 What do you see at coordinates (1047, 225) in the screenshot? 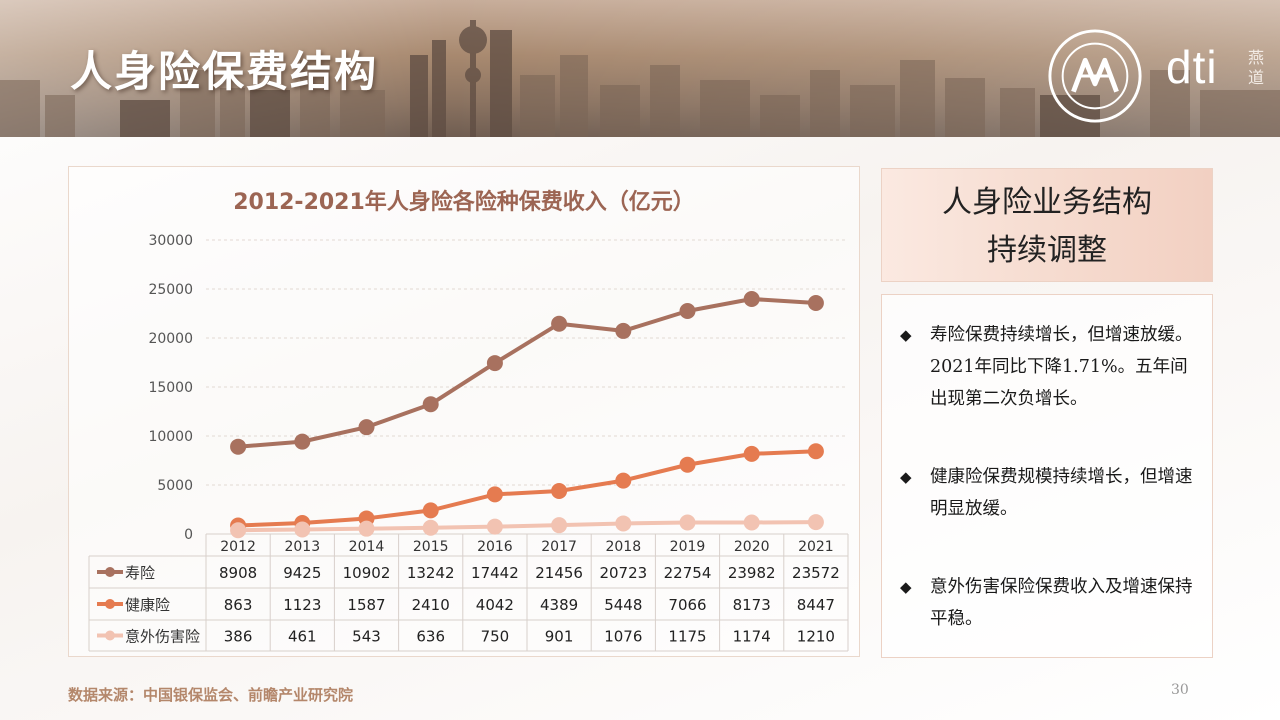
I see `summary-title-box: 人身险业务结构 持续调整` at bounding box center [1047, 225].